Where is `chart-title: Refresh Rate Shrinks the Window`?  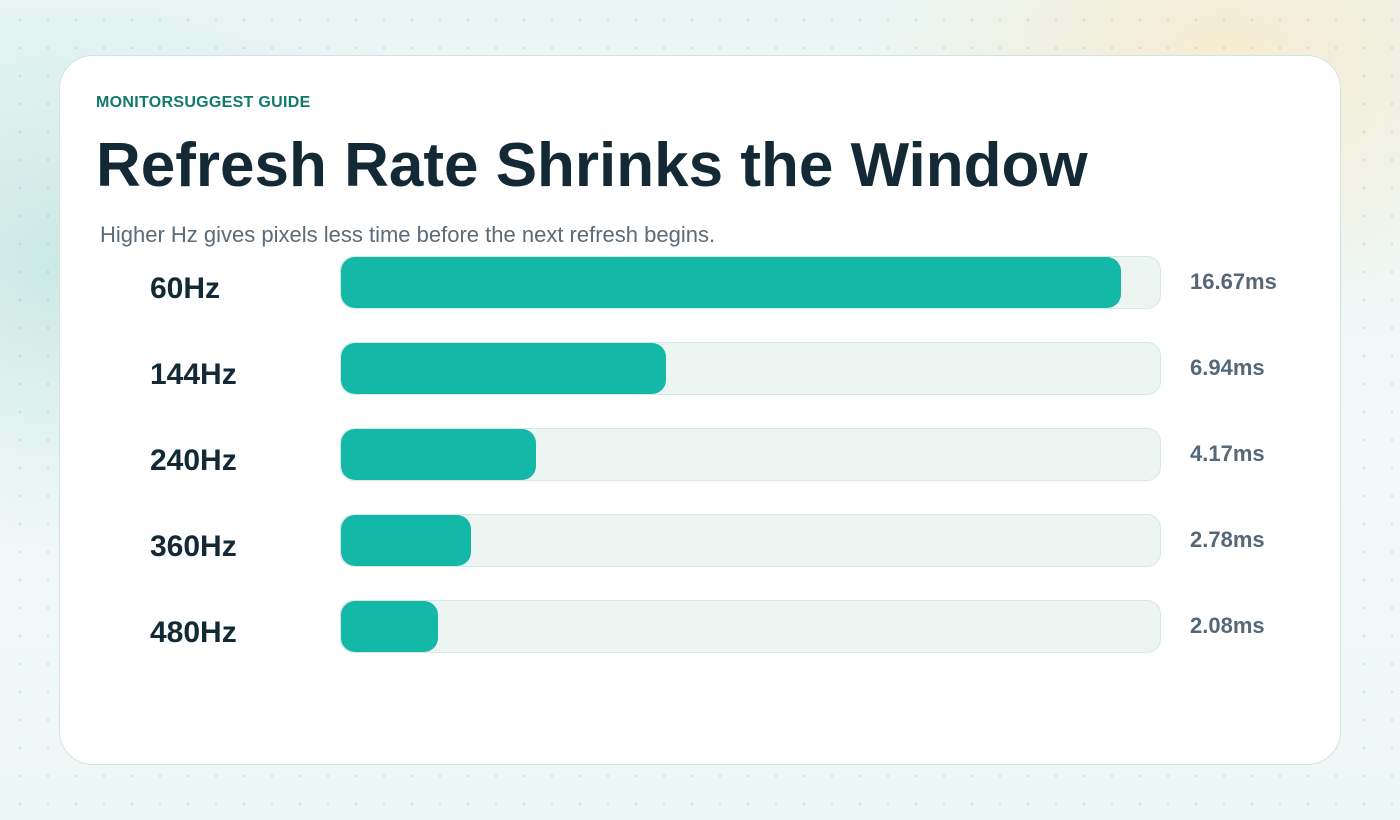
chart-title: Refresh Rate Shrinks the Window is located at coordinates (592, 165).